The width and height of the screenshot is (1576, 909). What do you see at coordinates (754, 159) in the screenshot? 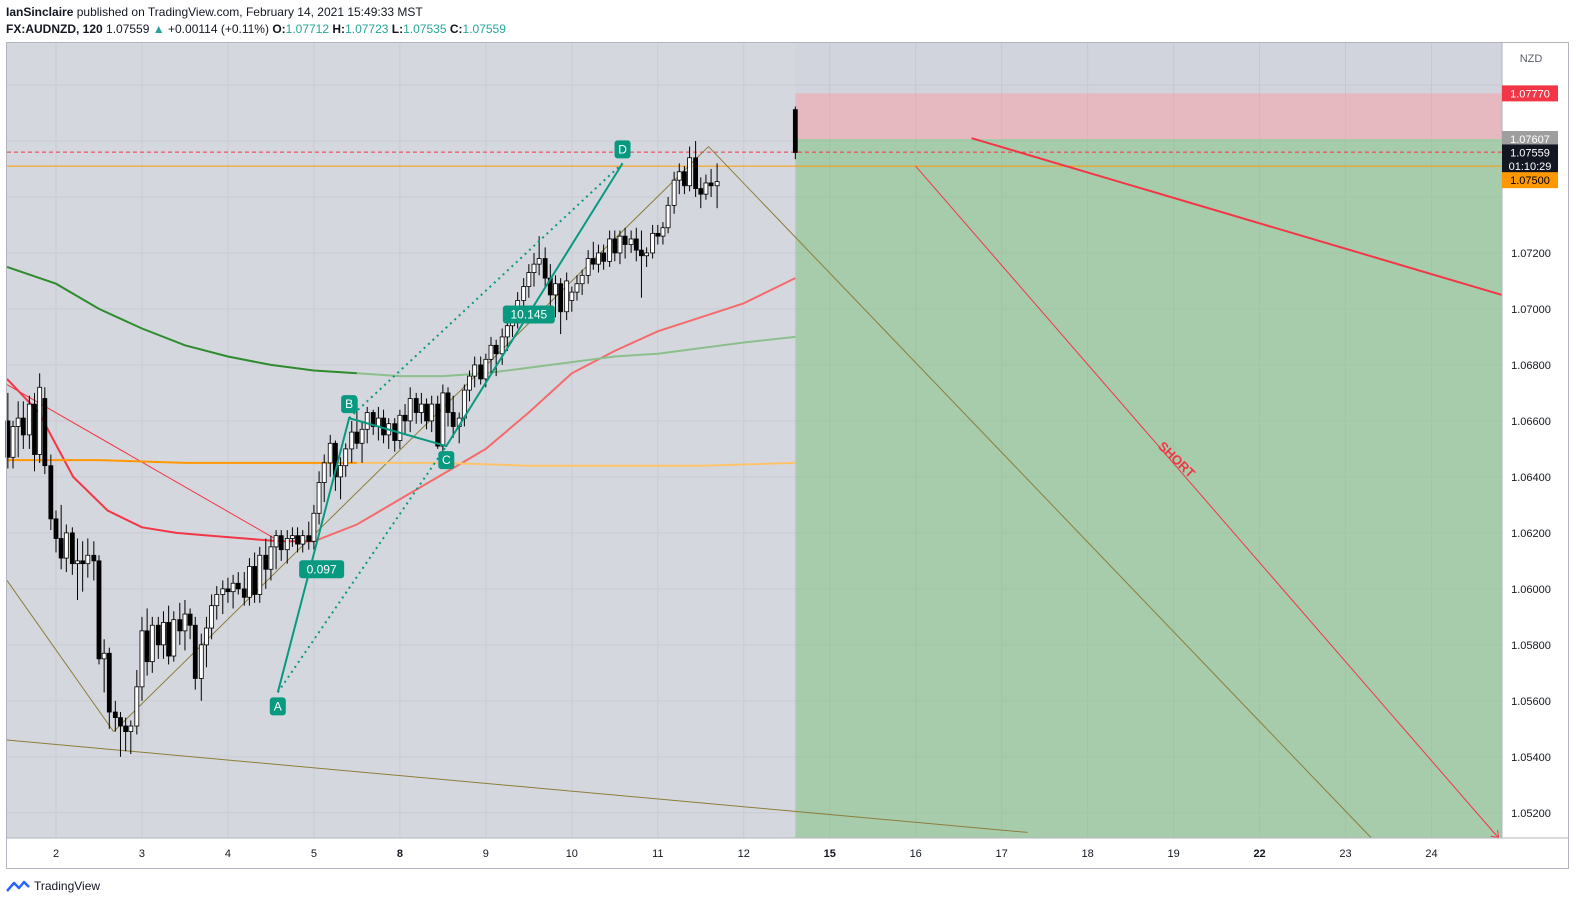
I see `horizontal-lines` at bounding box center [754, 159].